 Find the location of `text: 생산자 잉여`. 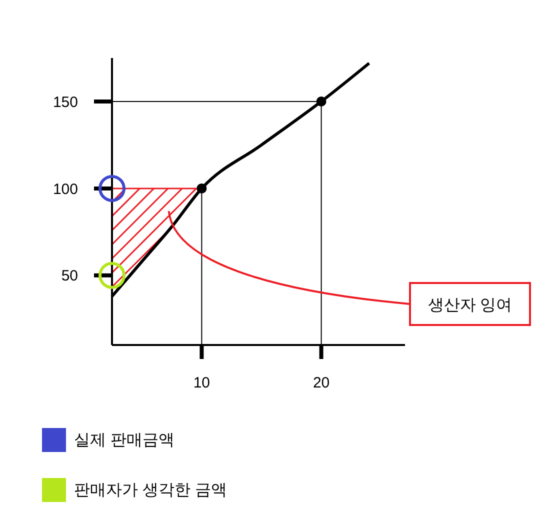

text: 생산자 잉여 is located at coordinates (470, 305).